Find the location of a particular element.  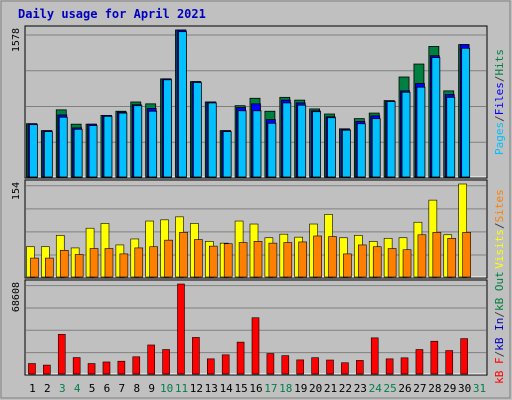

legend-visits: Visits is located at coordinates (499, 249).